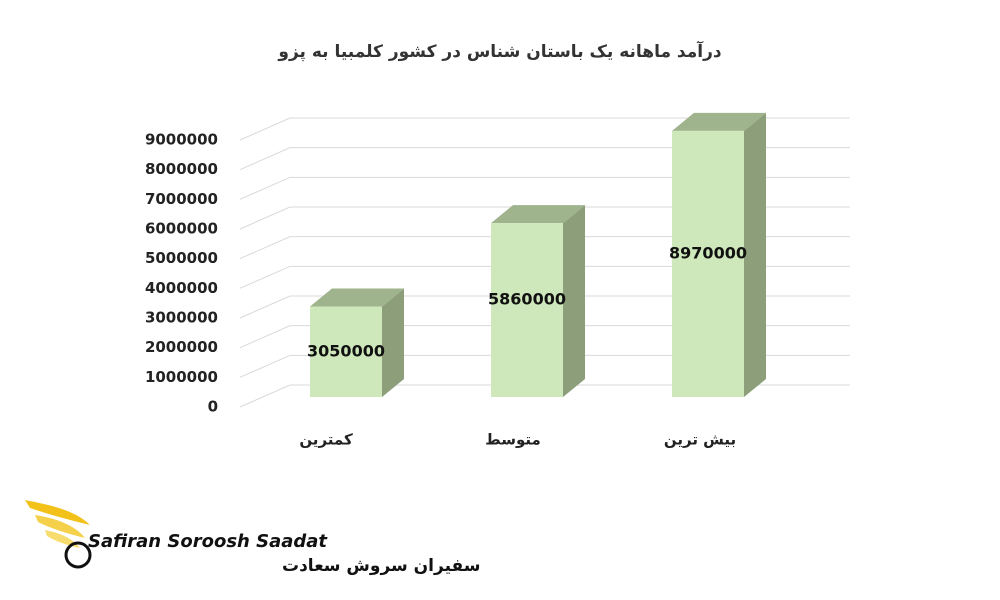  What do you see at coordinates (181, 169) in the screenshot?
I see `y-tick-label: 8000000` at bounding box center [181, 169].